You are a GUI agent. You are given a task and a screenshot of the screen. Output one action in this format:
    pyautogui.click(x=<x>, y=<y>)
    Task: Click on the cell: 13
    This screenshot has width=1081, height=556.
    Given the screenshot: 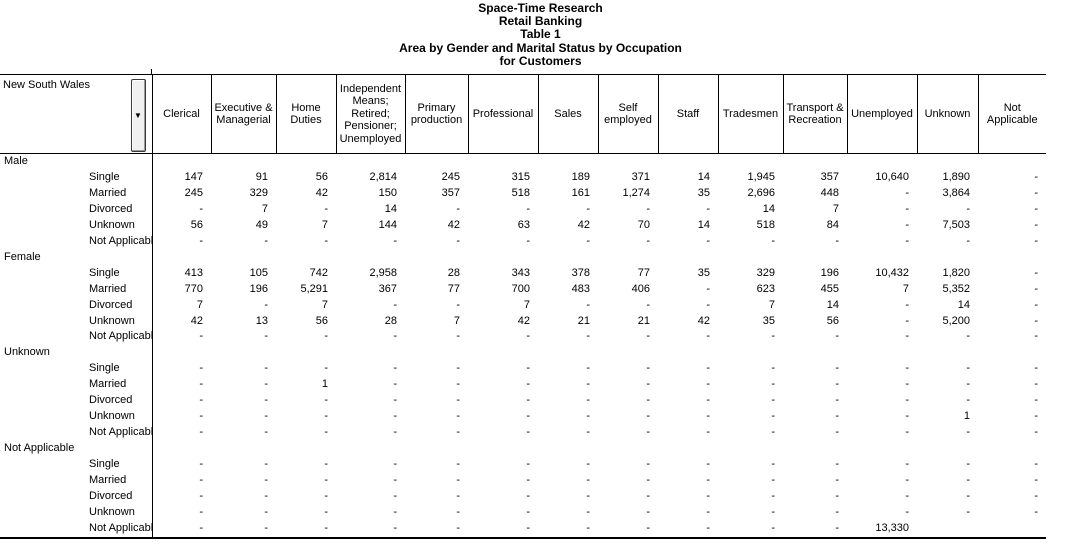 What is the action you would take?
    pyautogui.click(x=261, y=320)
    